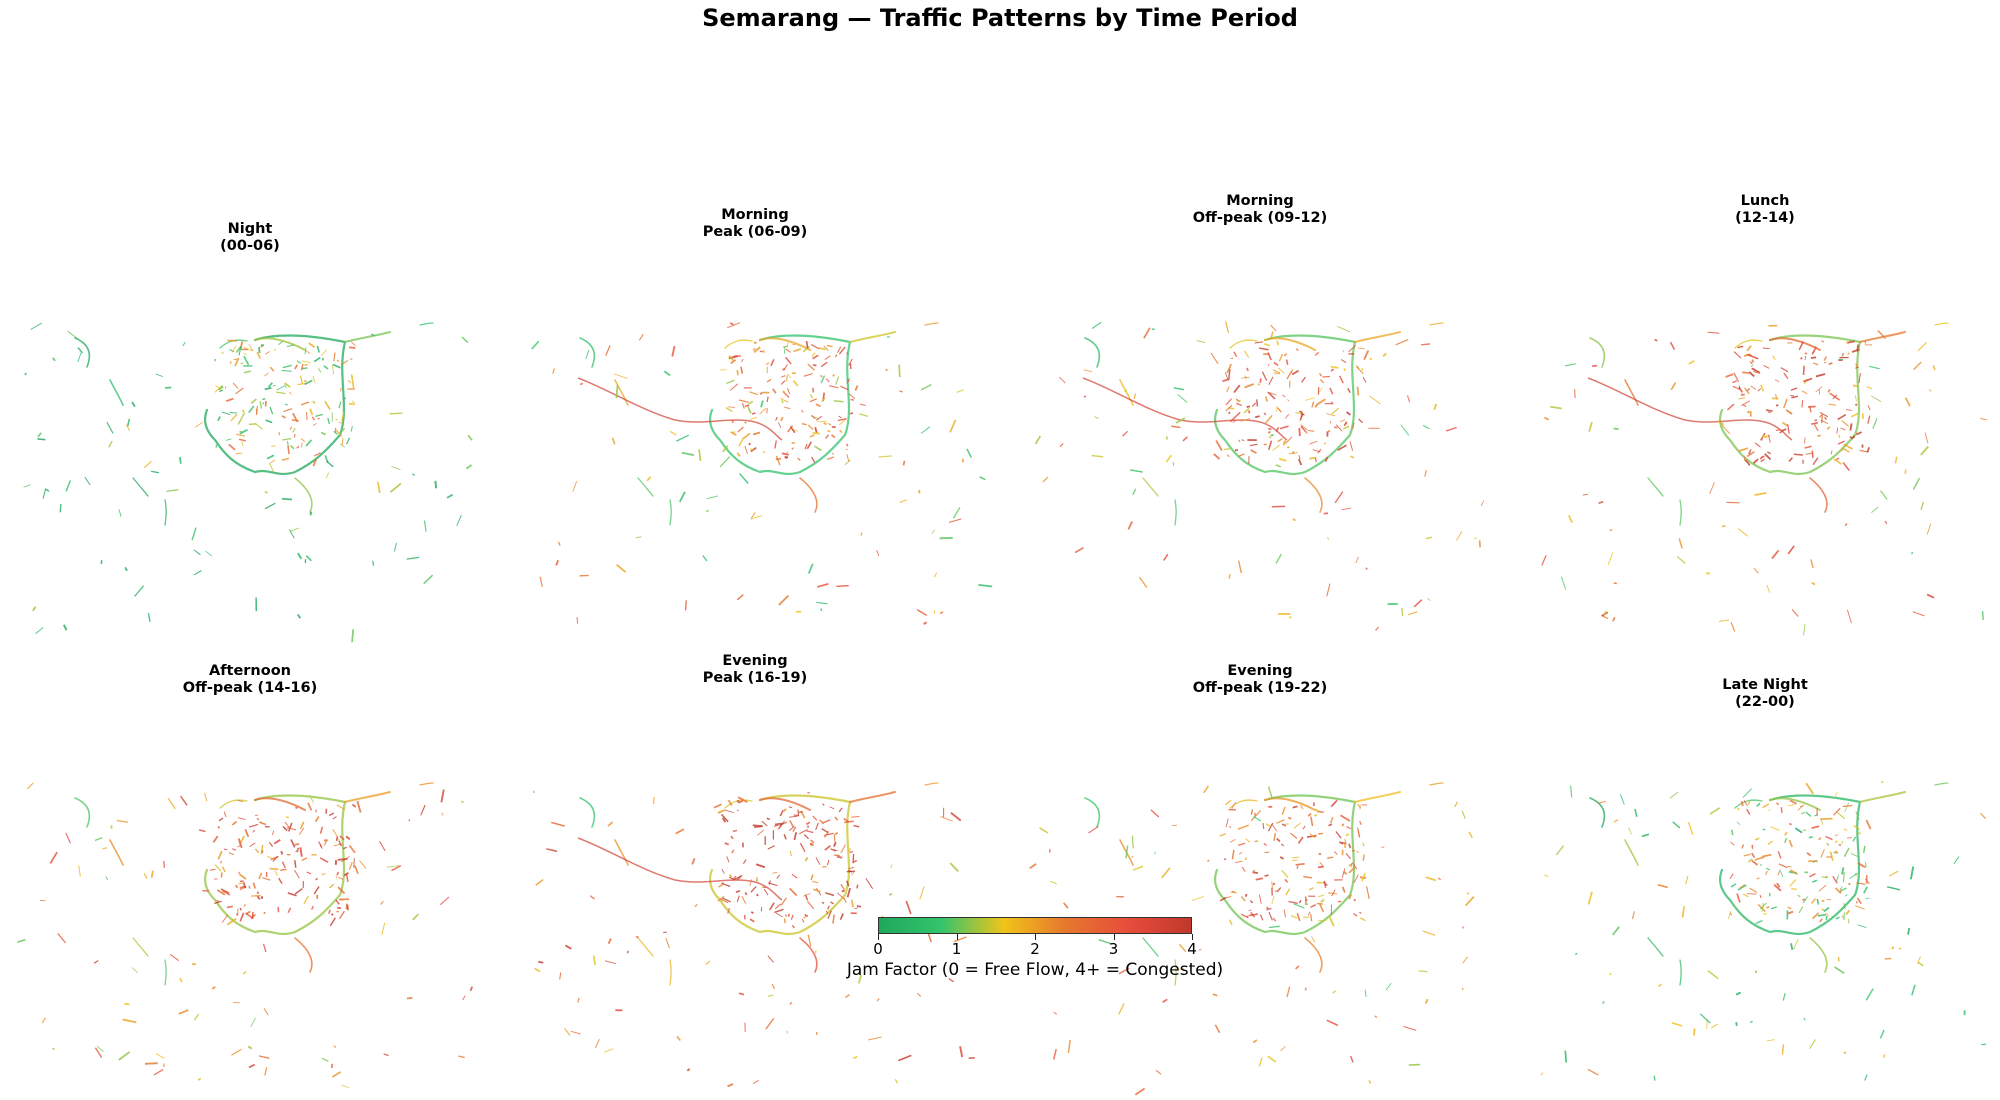 Image resolution: width=2000 pixels, height=1100 pixels. Describe the element at coordinates (1114, 949) in the screenshot. I see `colorbar-tick-label: 3` at that location.